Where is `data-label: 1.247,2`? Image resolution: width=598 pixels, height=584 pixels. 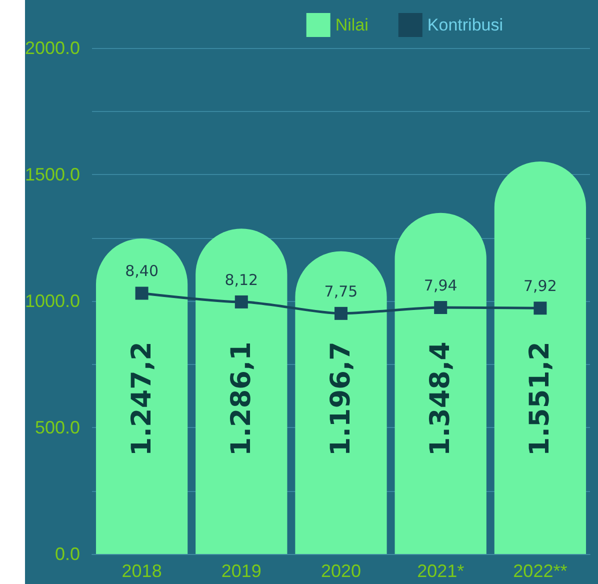 data-label: 1.247,2 is located at coordinates (142, 399).